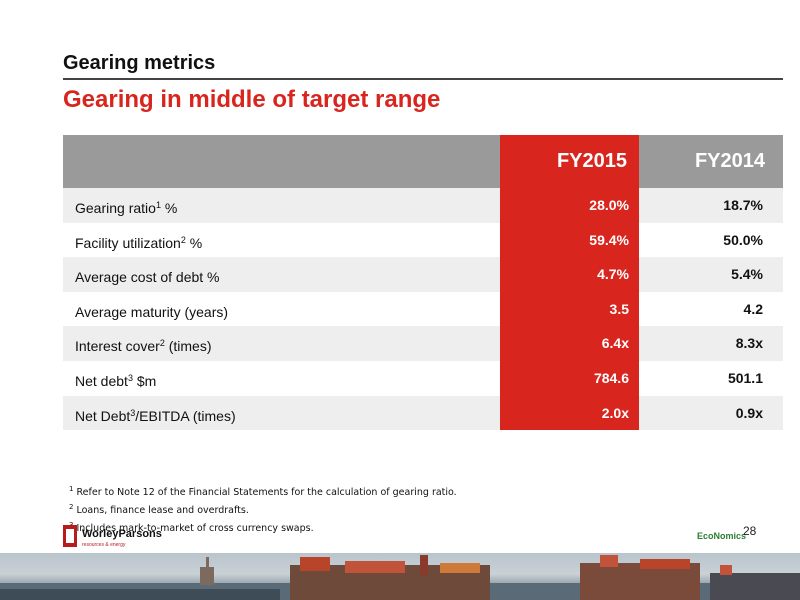 The height and width of the screenshot is (600, 800). Describe the element at coordinates (104, 545) in the screenshot. I see `logo-tagline: resources & energy` at that location.